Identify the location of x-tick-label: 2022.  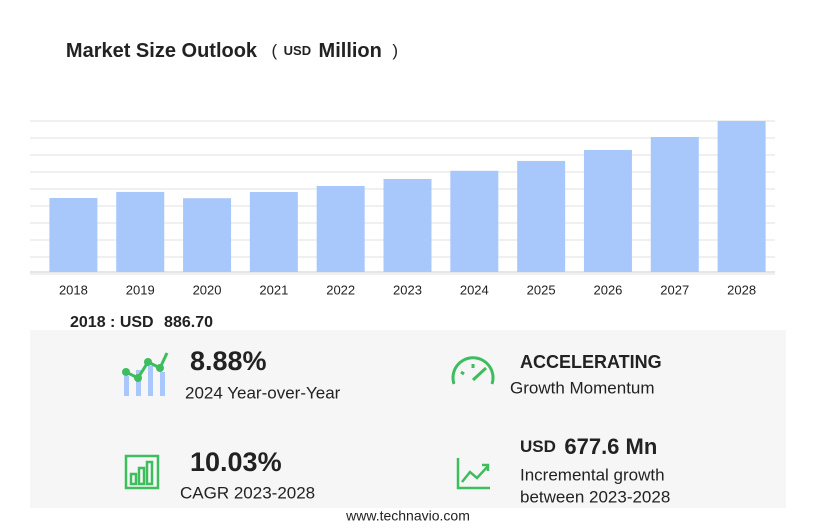
(340, 289).